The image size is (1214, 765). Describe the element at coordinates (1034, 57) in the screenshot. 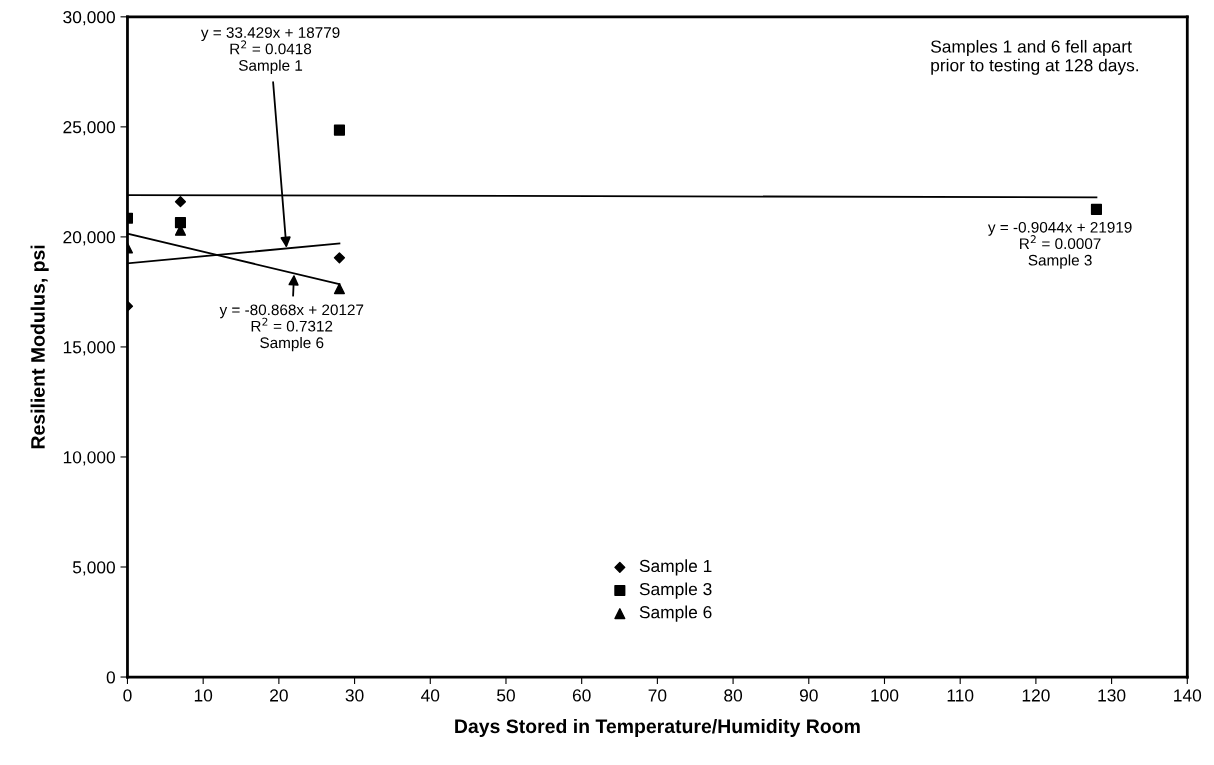

I see `annotation: Samples 1 and 6 fell apart prior to testing at 128 days.` at that location.